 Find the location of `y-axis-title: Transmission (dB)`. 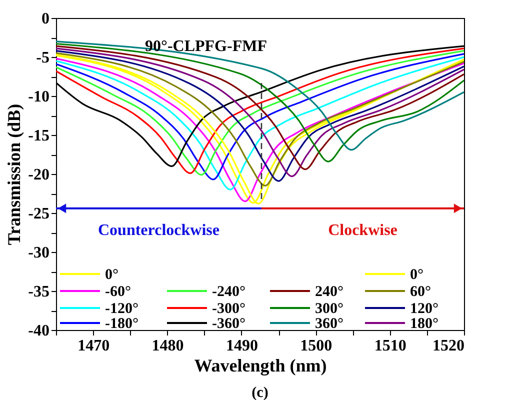

y-axis-title: Transmission (dB) is located at coordinates (14, 175).